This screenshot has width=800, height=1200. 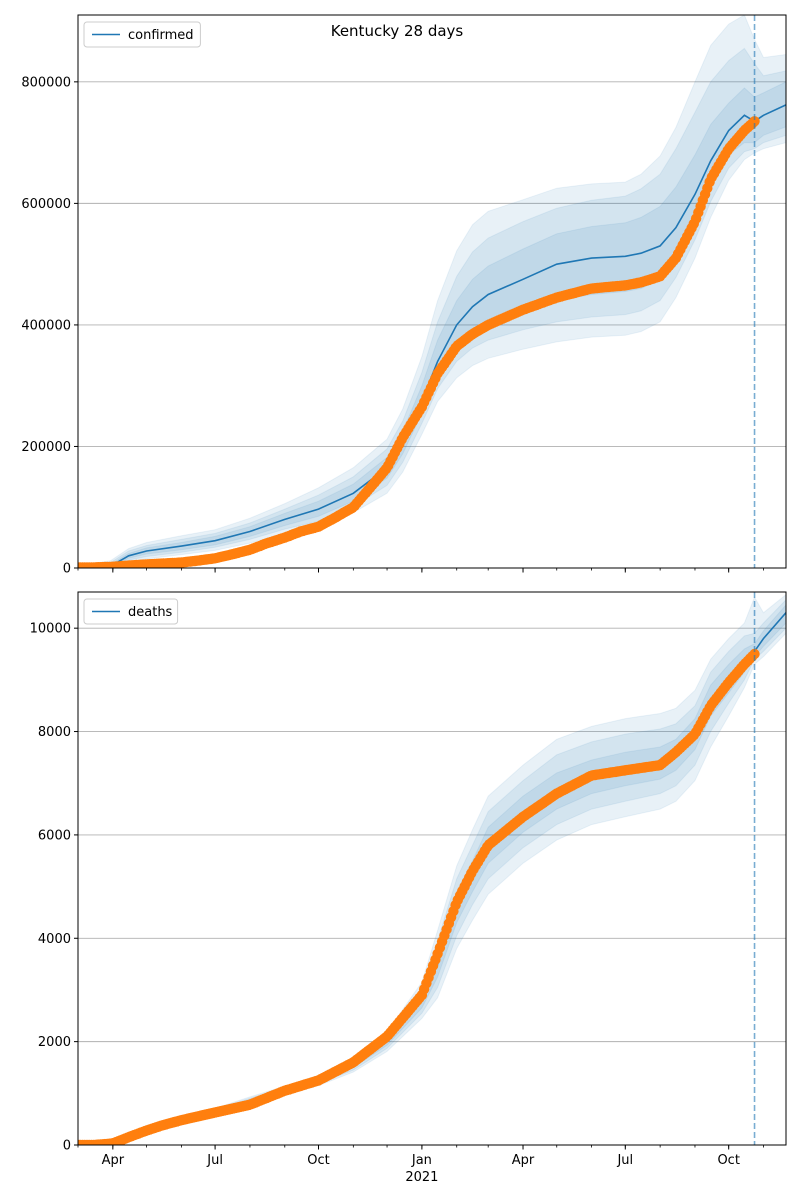 I want to click on y-tick-label: 200000, so click(x=46, y=447).